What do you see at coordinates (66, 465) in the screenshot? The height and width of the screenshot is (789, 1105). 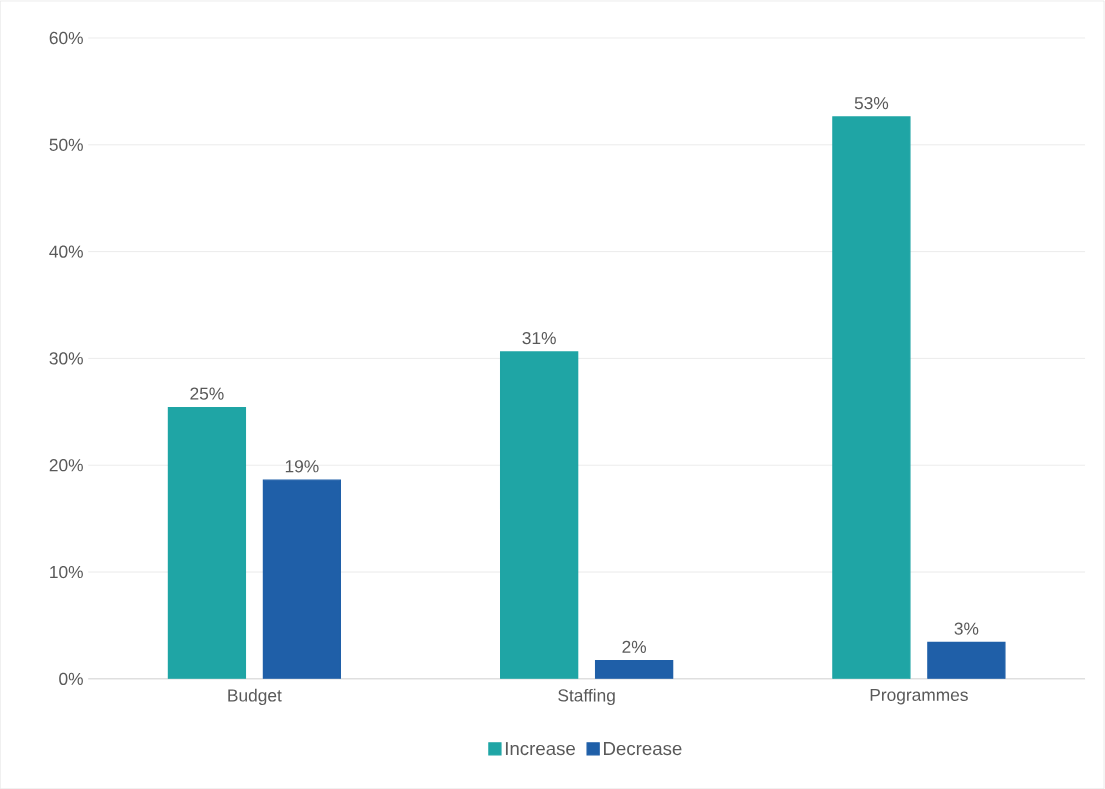 I see `y-tick-label: 20%` at bounding box center [66, 465].